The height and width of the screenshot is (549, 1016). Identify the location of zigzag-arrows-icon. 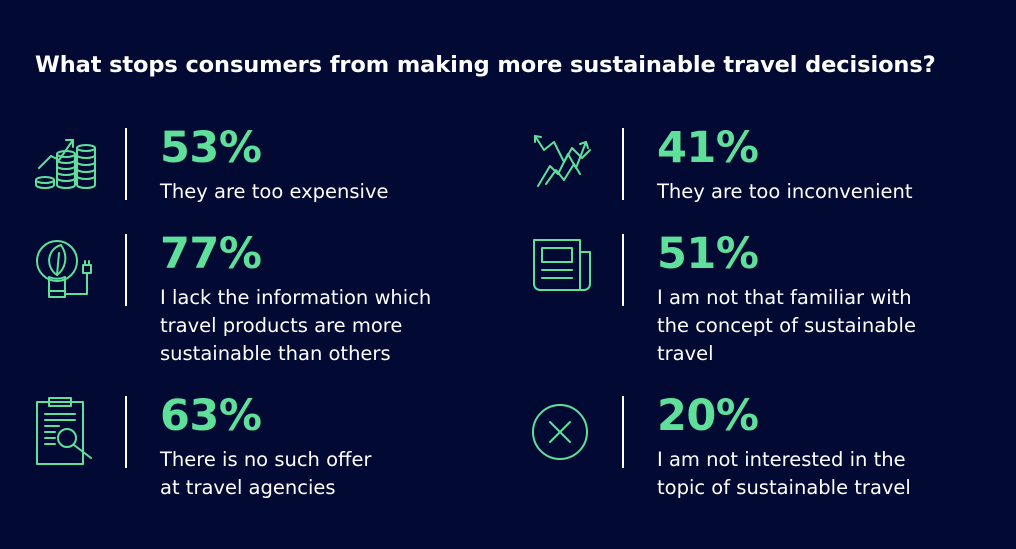
(562, 161).